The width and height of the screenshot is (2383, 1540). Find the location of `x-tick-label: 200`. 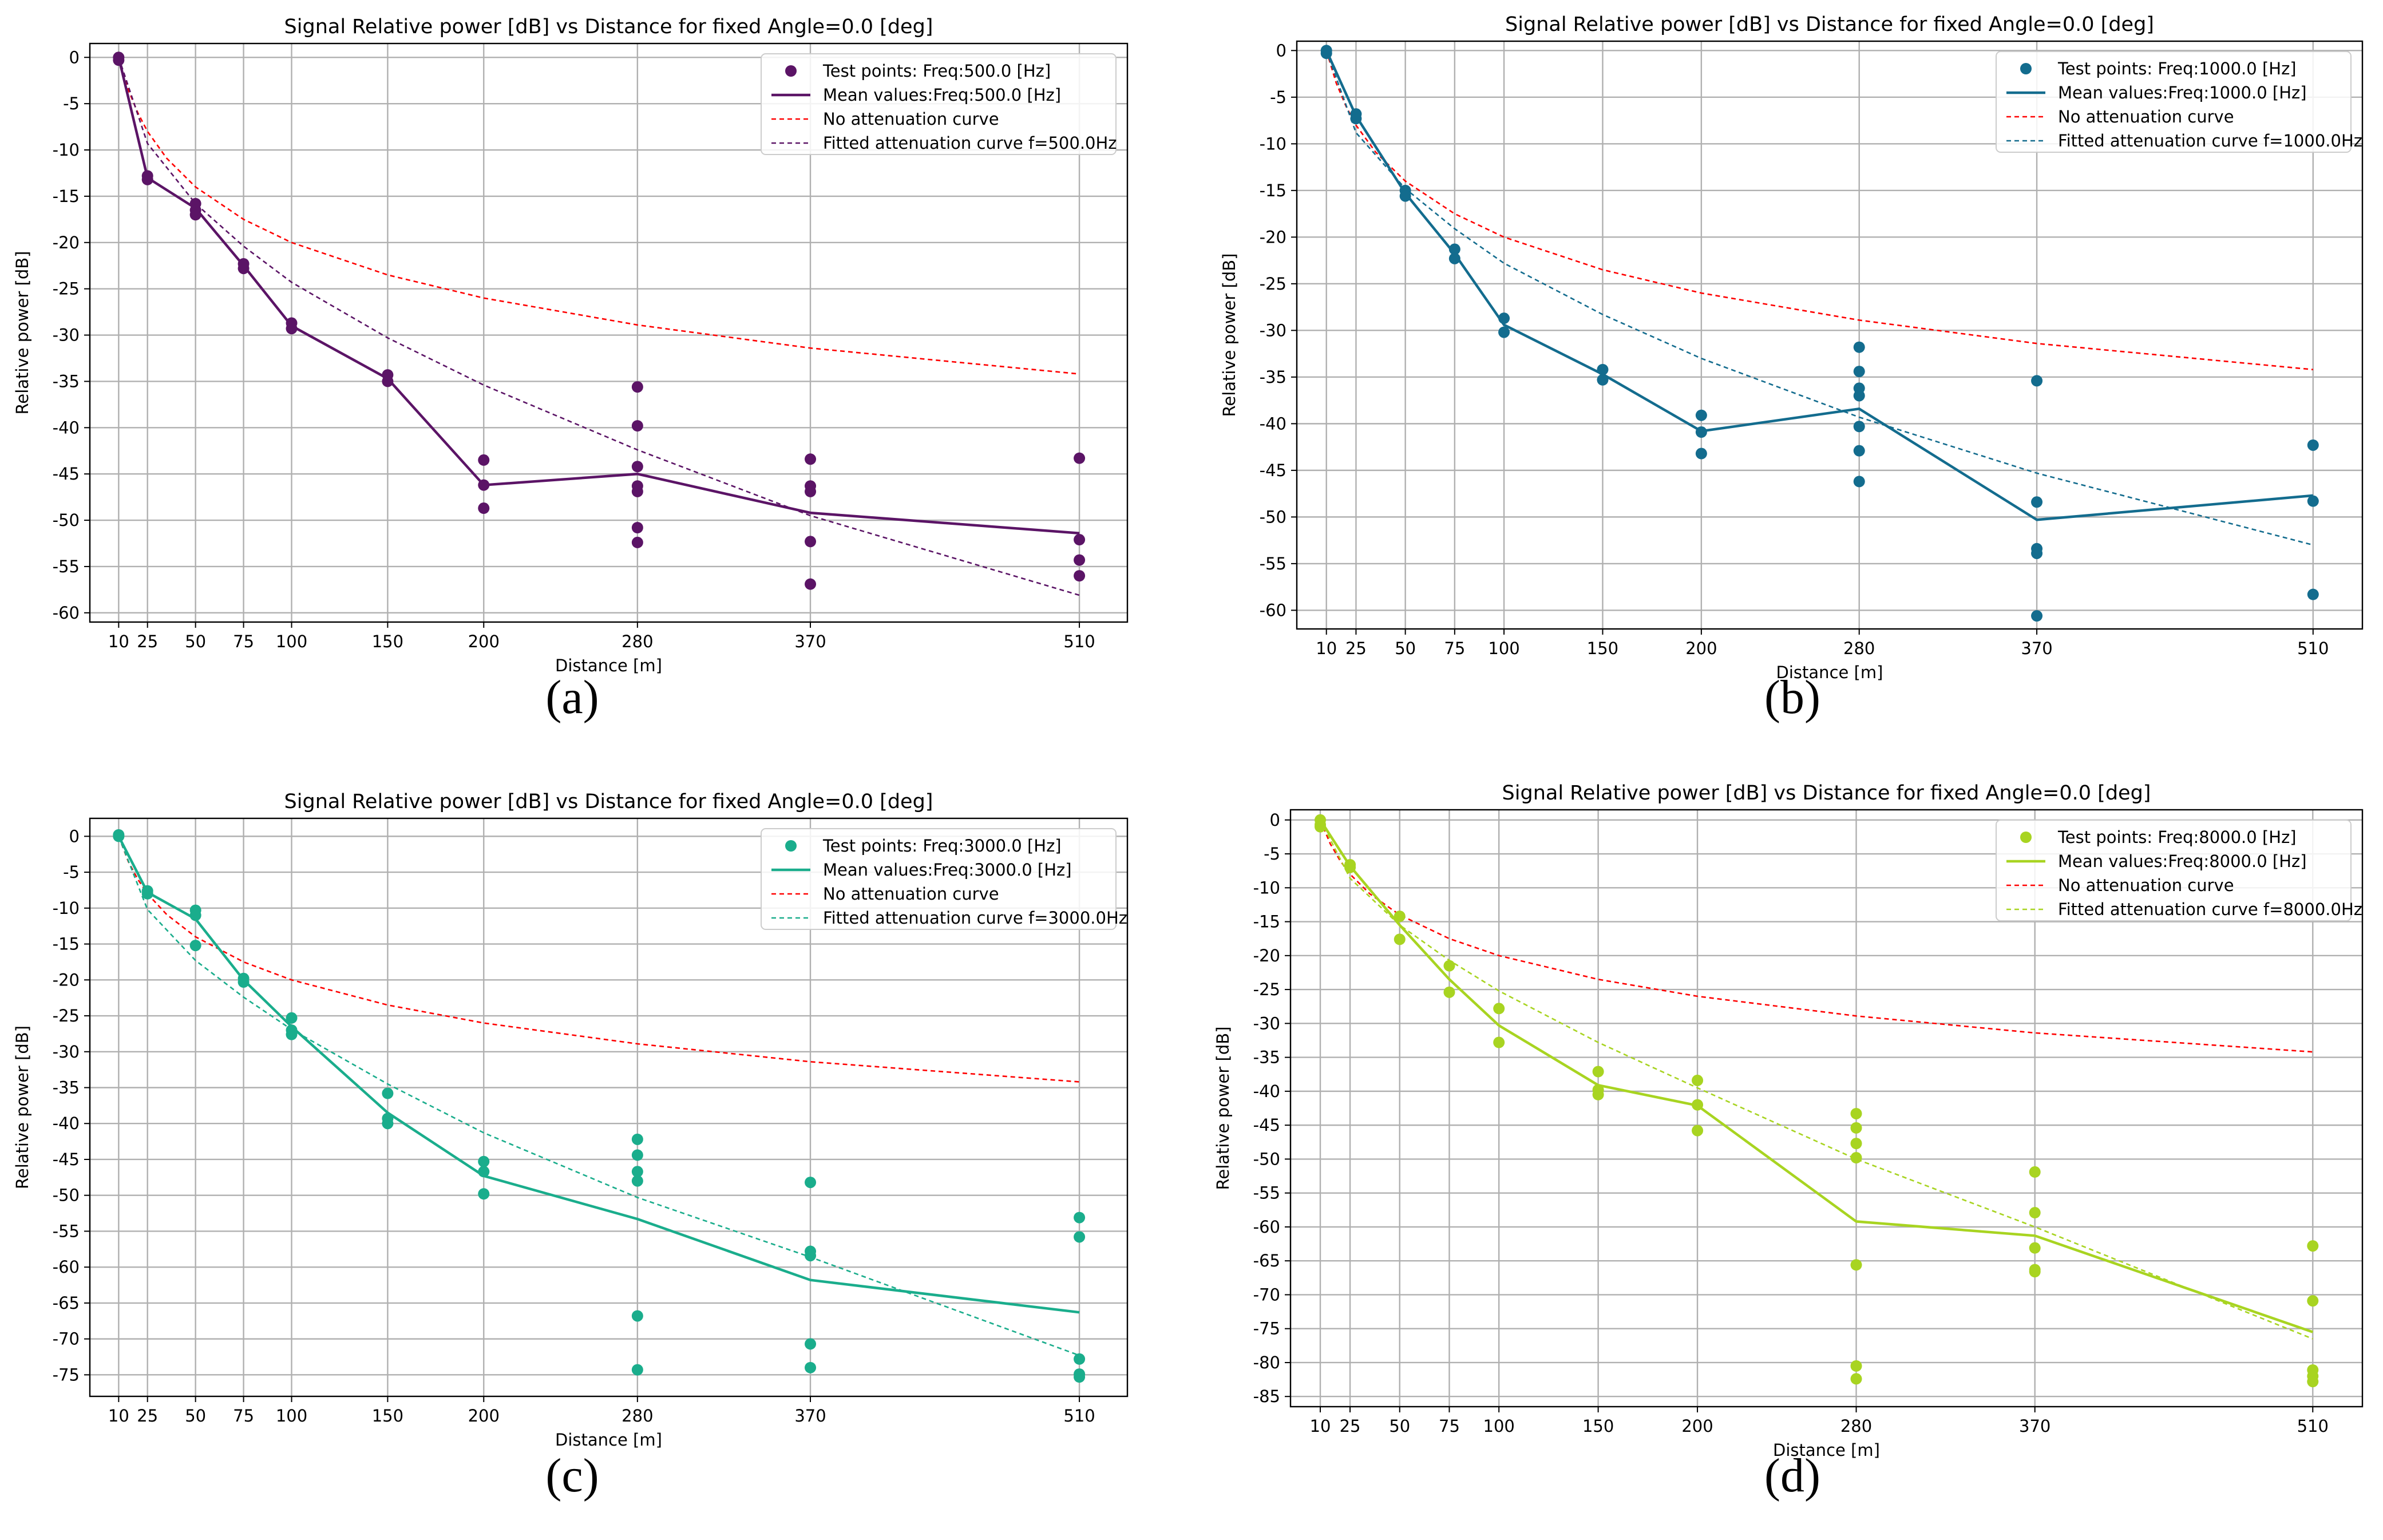

x-tick-label: 200 is located at coordinates (484, 641).